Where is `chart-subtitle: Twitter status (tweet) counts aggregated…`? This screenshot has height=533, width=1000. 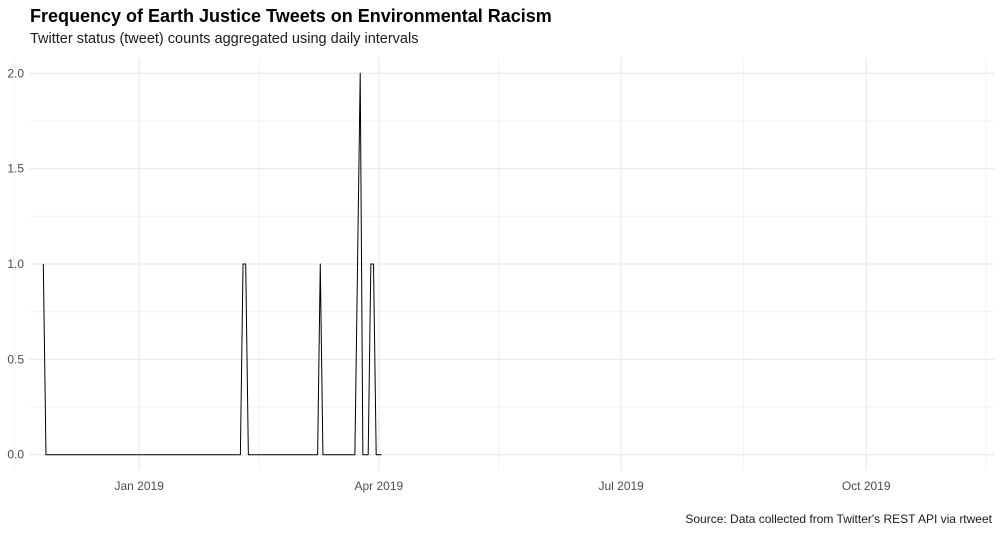 chart-subtitle: Twitter status (tweet) counts aggregated… is located at coordinates (224, 39).